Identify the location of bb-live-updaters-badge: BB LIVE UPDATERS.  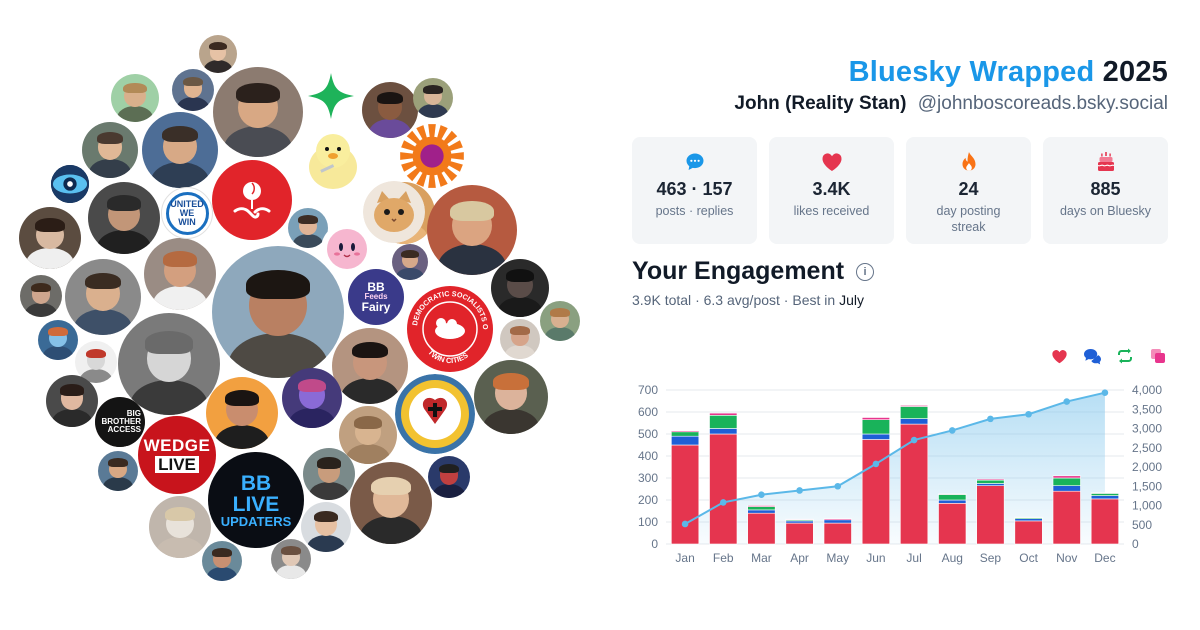
(256, 500).